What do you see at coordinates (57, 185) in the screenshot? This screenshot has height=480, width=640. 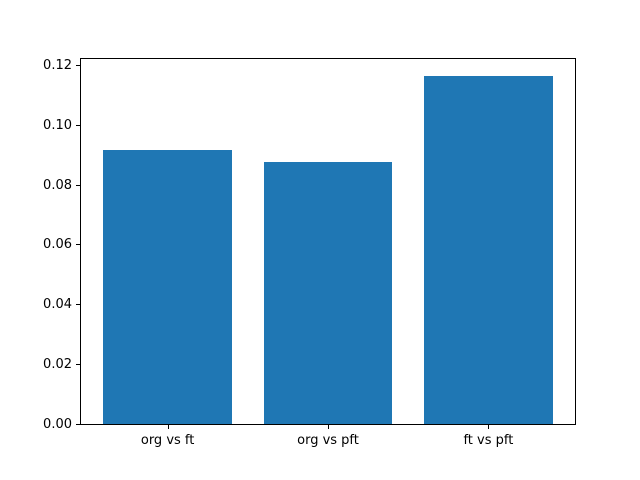 I see `y-tick-label: 0.08` at bounding box center [57, 185].